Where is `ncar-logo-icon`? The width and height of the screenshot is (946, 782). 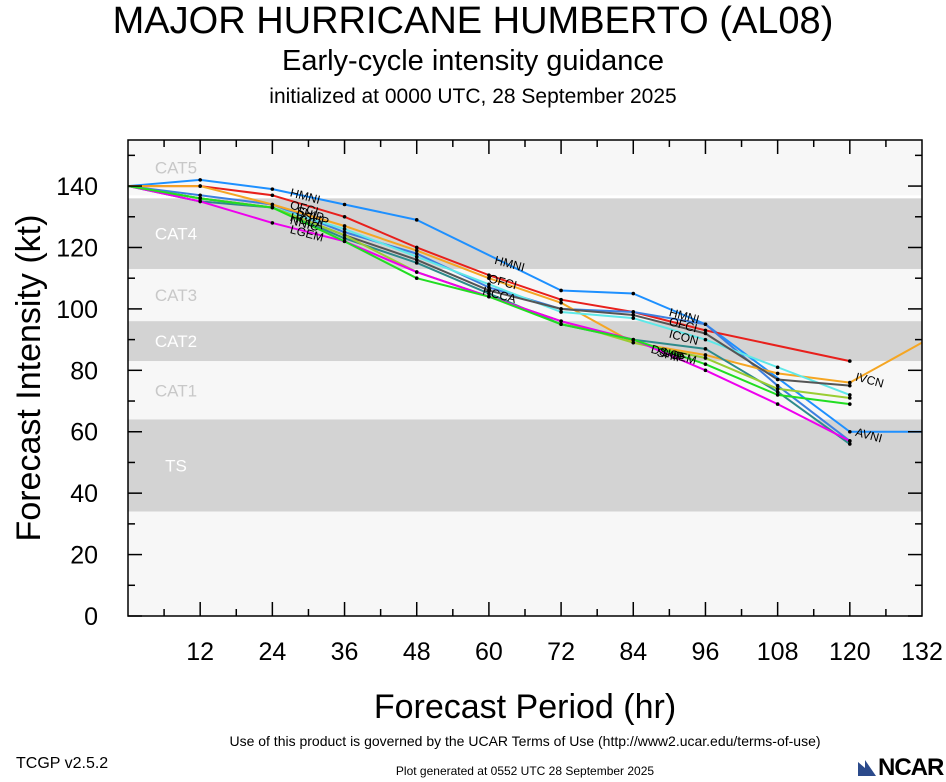
ncar-logo-icon is located at coordinates (867, 768).